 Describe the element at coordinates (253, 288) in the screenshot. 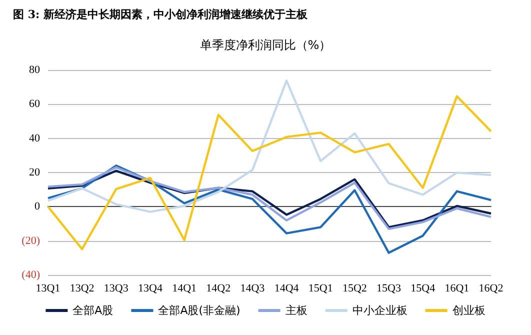

I see `x-tick-label: 14Q3` at that location.